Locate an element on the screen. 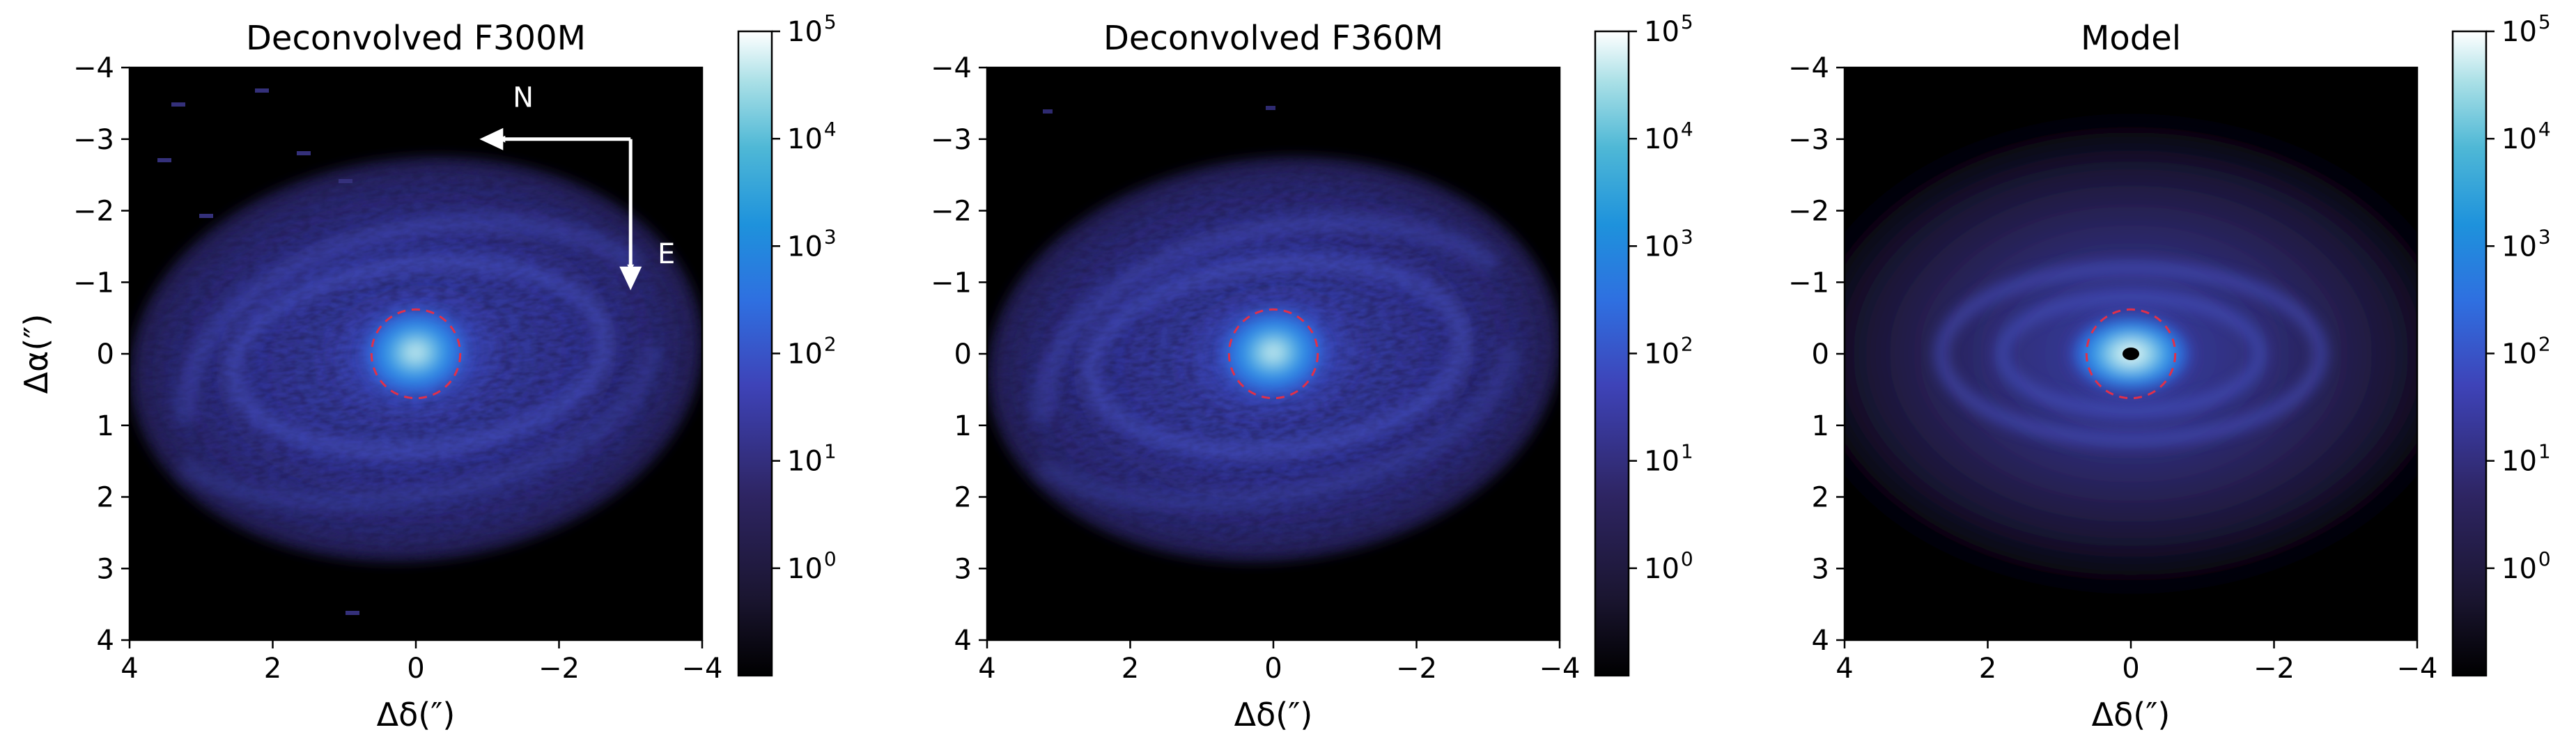 The image size is (2576, 755). panel-title: Deconvolved F300M is located at coordinates (416, 38).